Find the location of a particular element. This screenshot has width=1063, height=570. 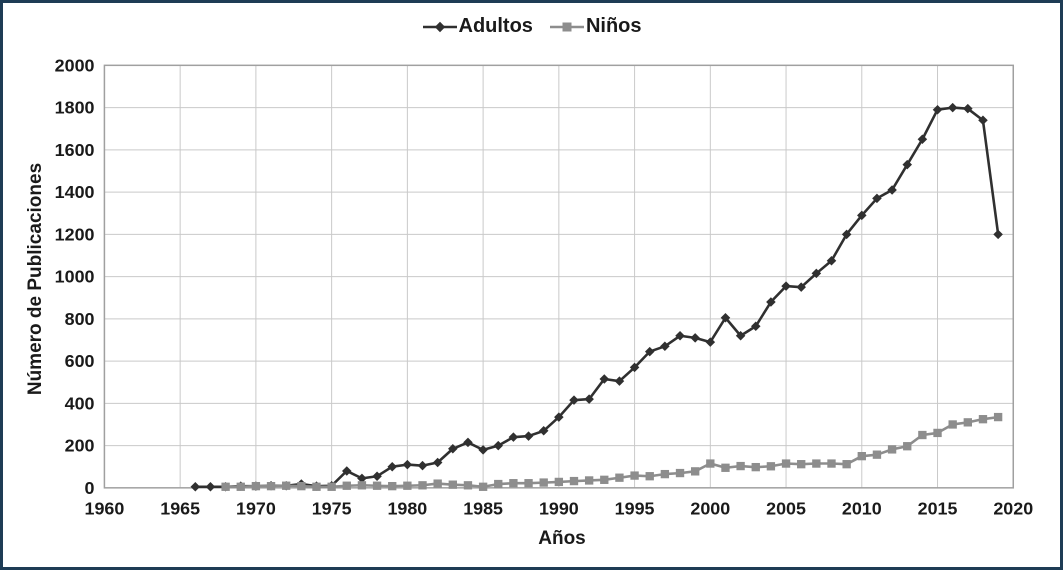

svg-text: 1960 is located at coordinates (105, 509).